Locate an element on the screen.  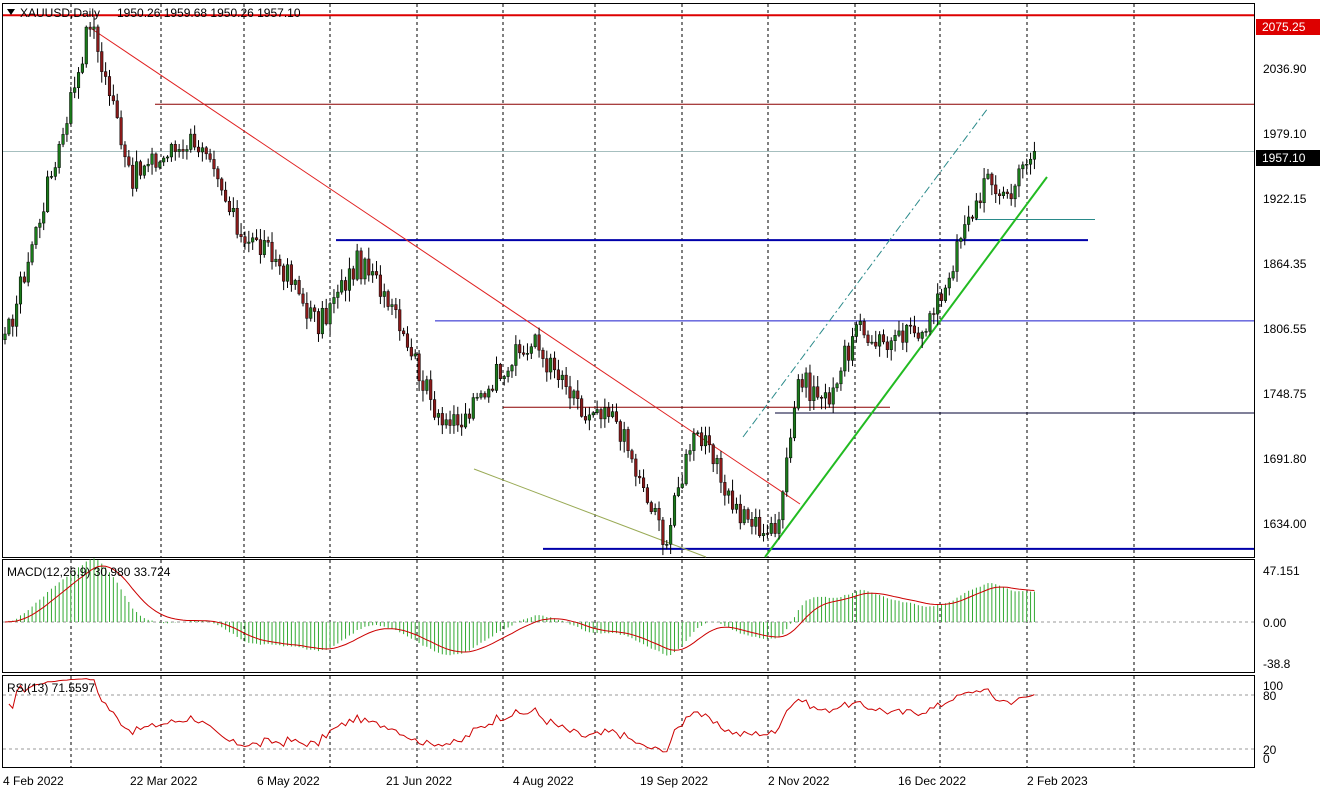
macd-panel is located at coordinates (628, 616).